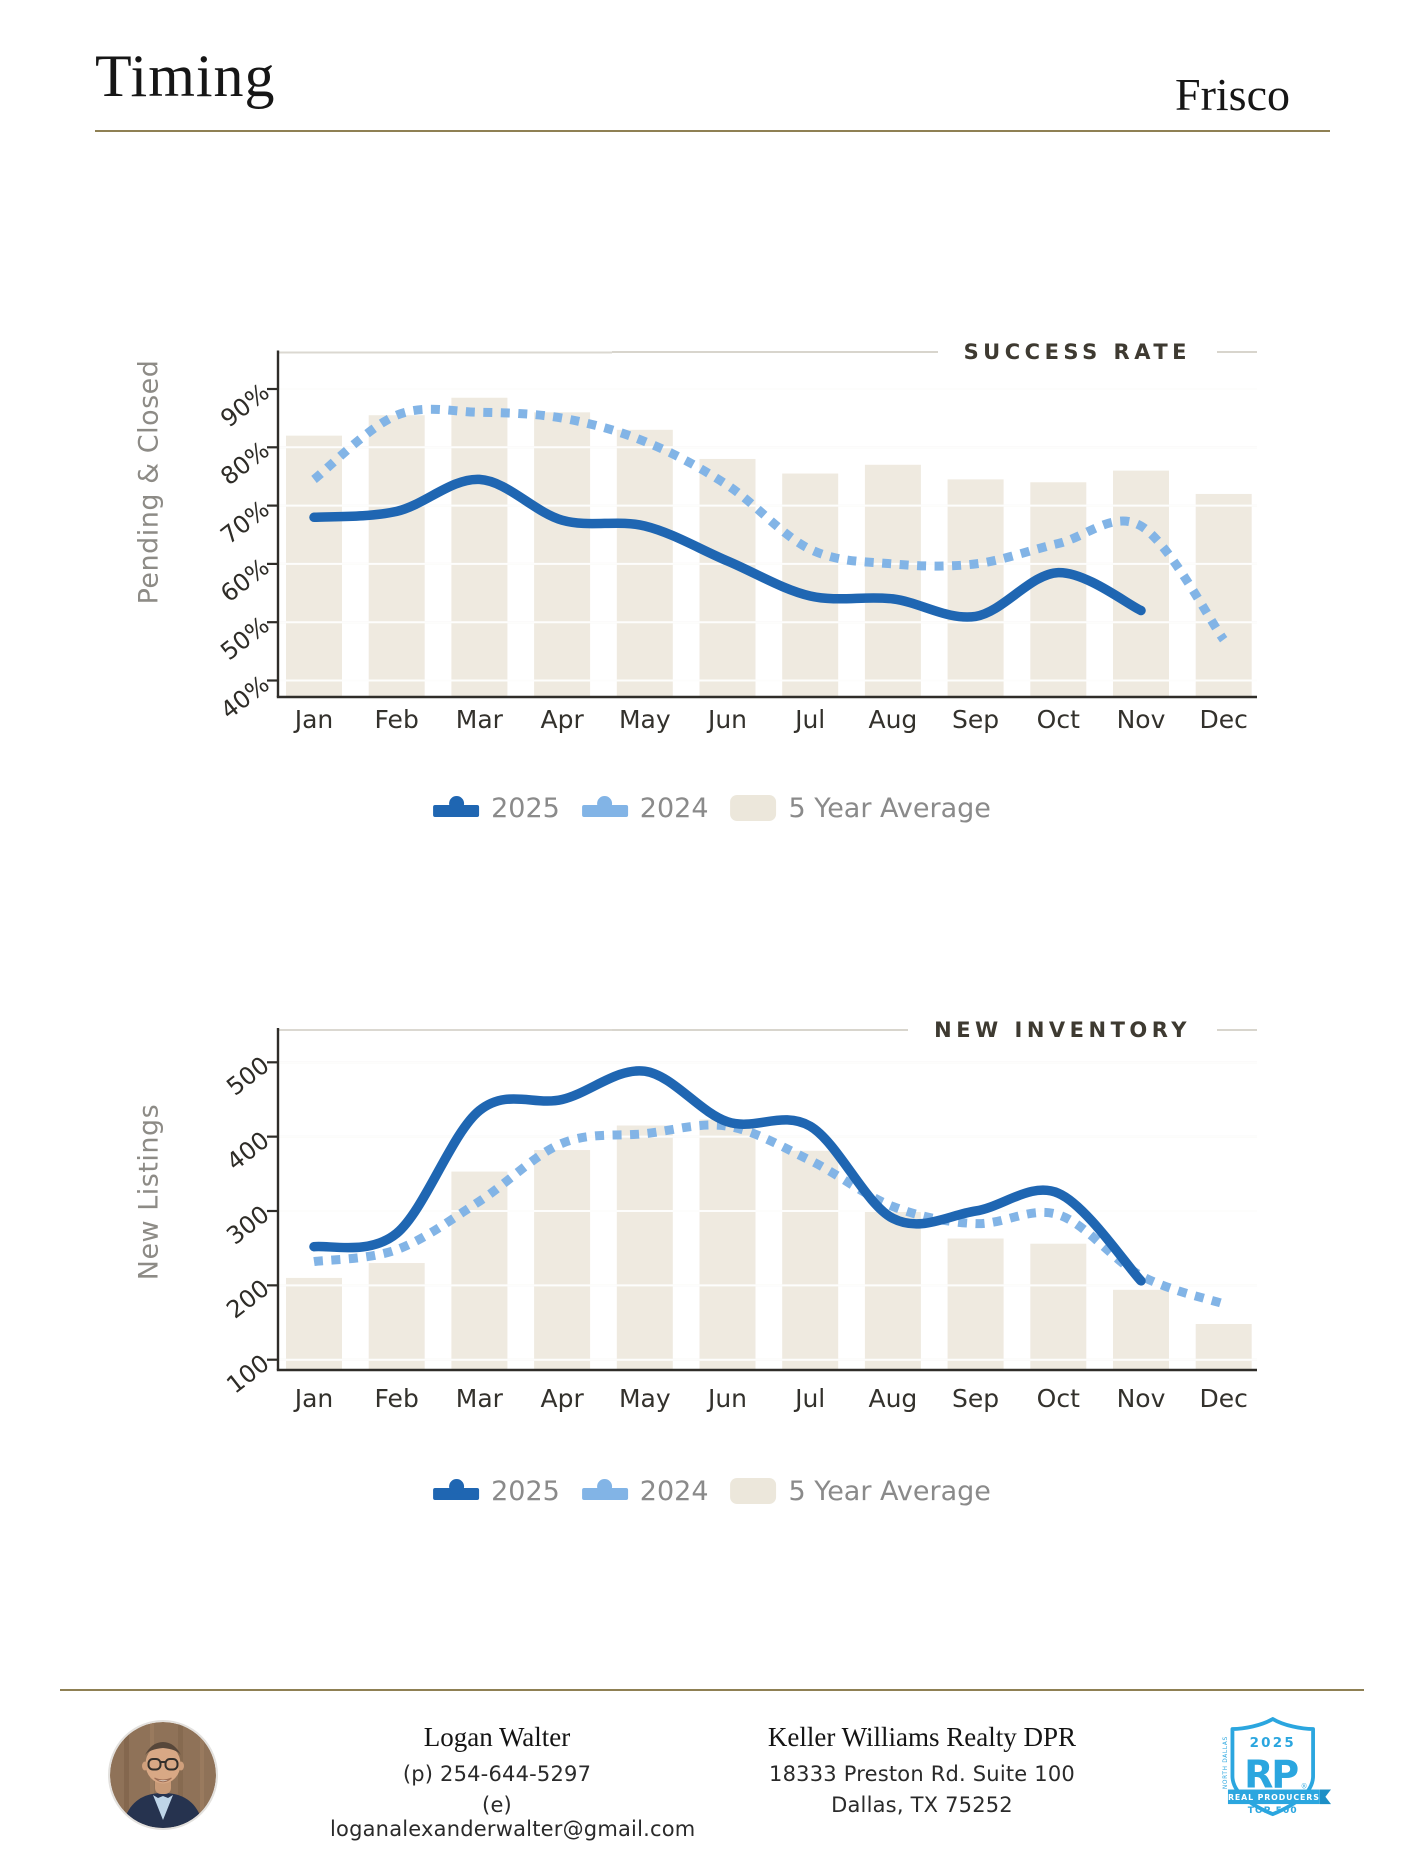 Image resolution: width=1424 pixels, height=1852 pixels. What do you see at coordinates (1226, 1762) in the screenshot?
I see `badge-region-label: NORTH DALLAS` at bounding box center [1226, 1762].